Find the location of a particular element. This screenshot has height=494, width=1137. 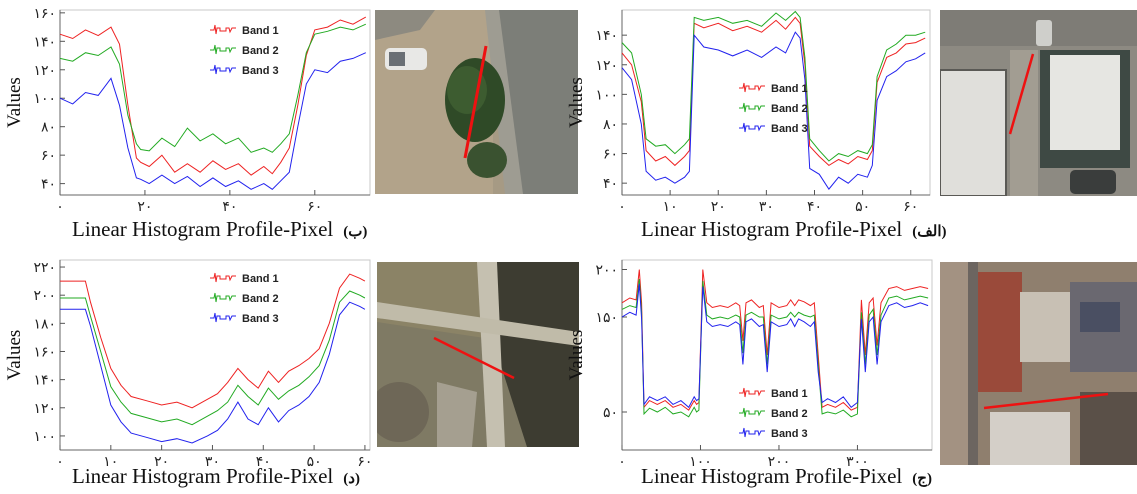

xlabel-b: Linear Histogram Profile-Pixel is located at coordinates (203, 229).